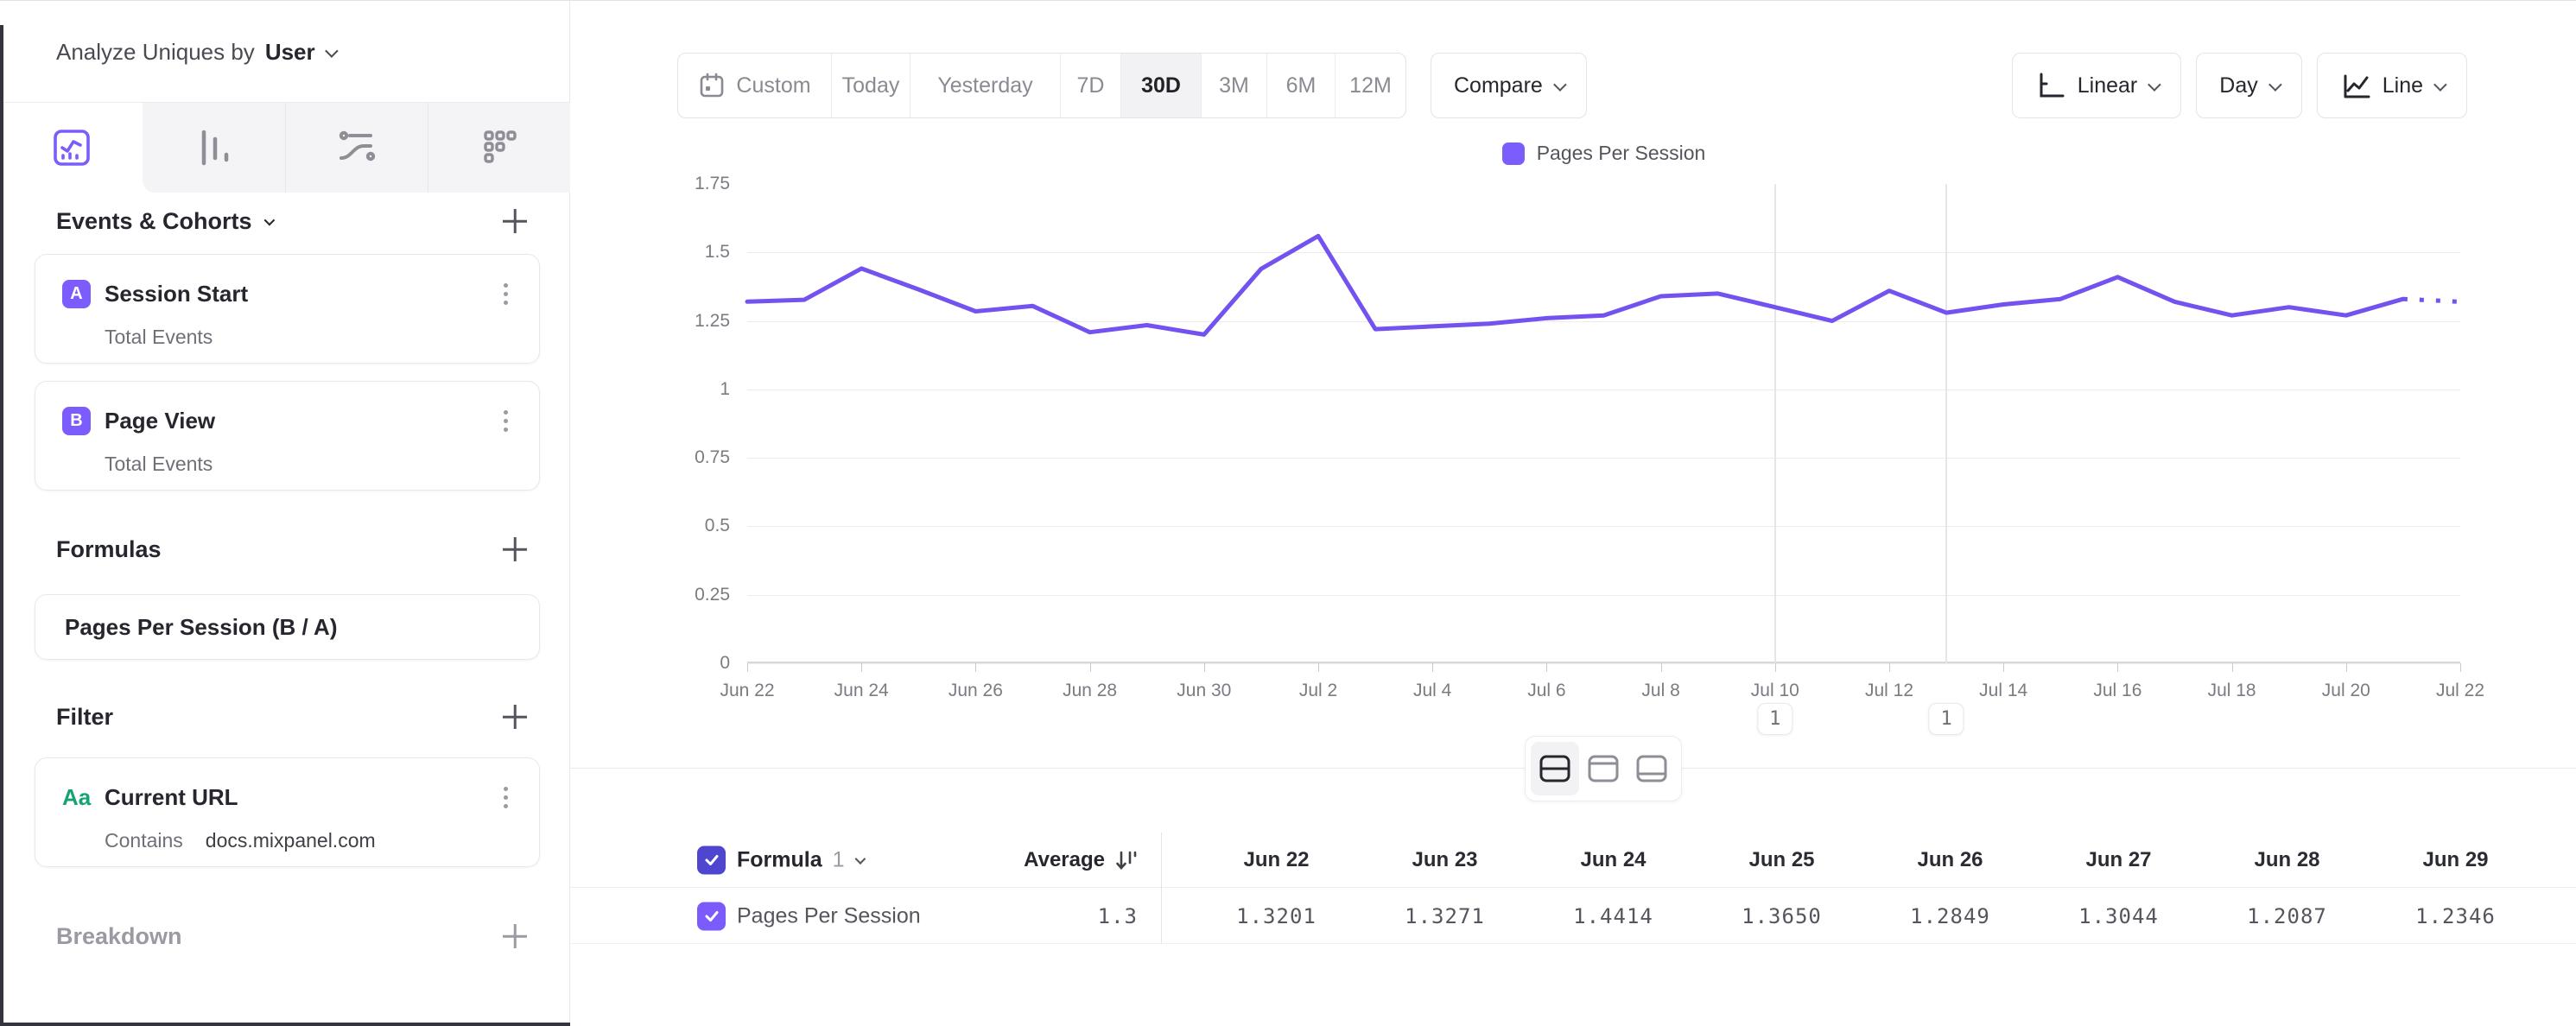 The height and width of the screenshot is (1026, 2576). Describe the element at coordinates (1782, 916) in the screenshot. I see `value-cell: 1.3650` at that location.